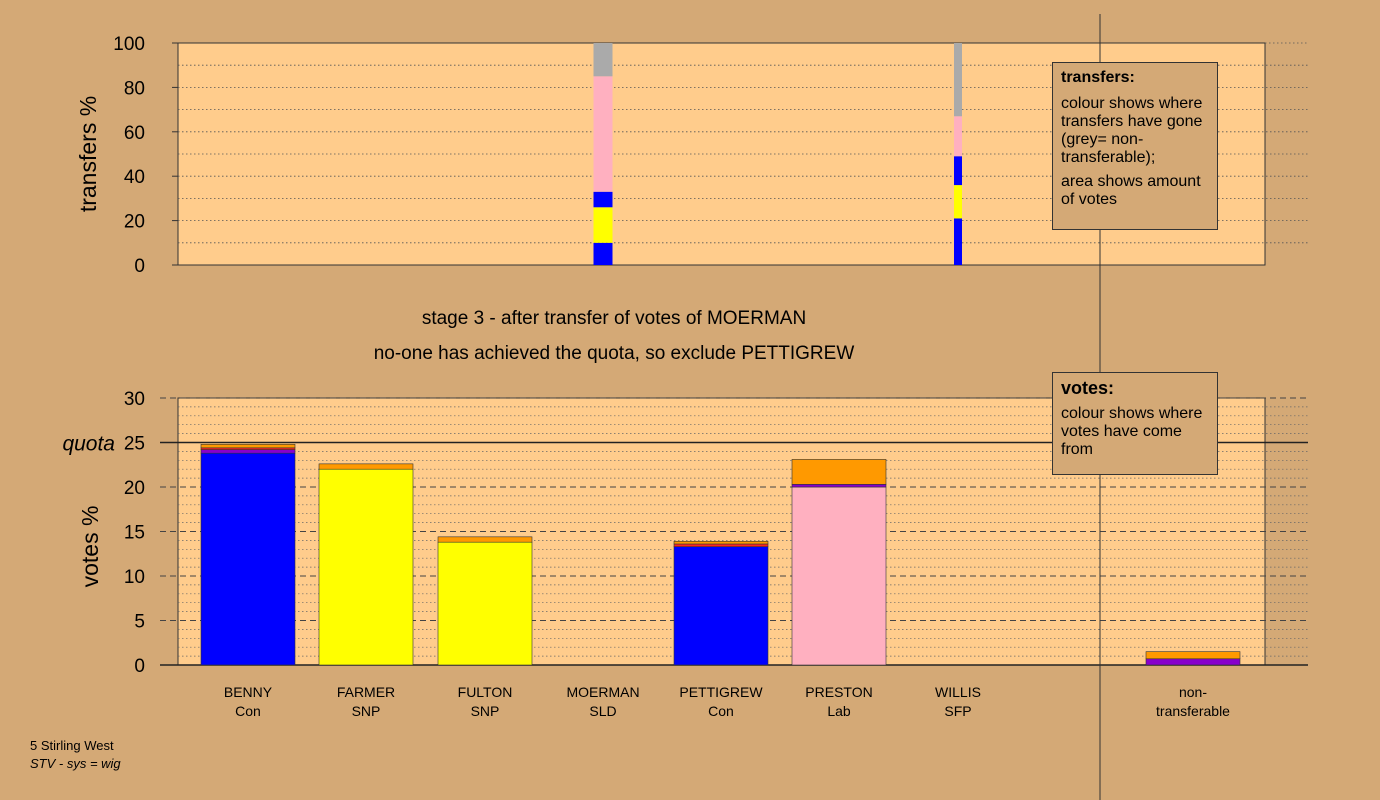 The height and width of the screenshot is (800, 1380). What do you see at coordinates (134, 88) in the screenshot?
I see `transfers-tick-label: 80` at bounding box center [134, 88].